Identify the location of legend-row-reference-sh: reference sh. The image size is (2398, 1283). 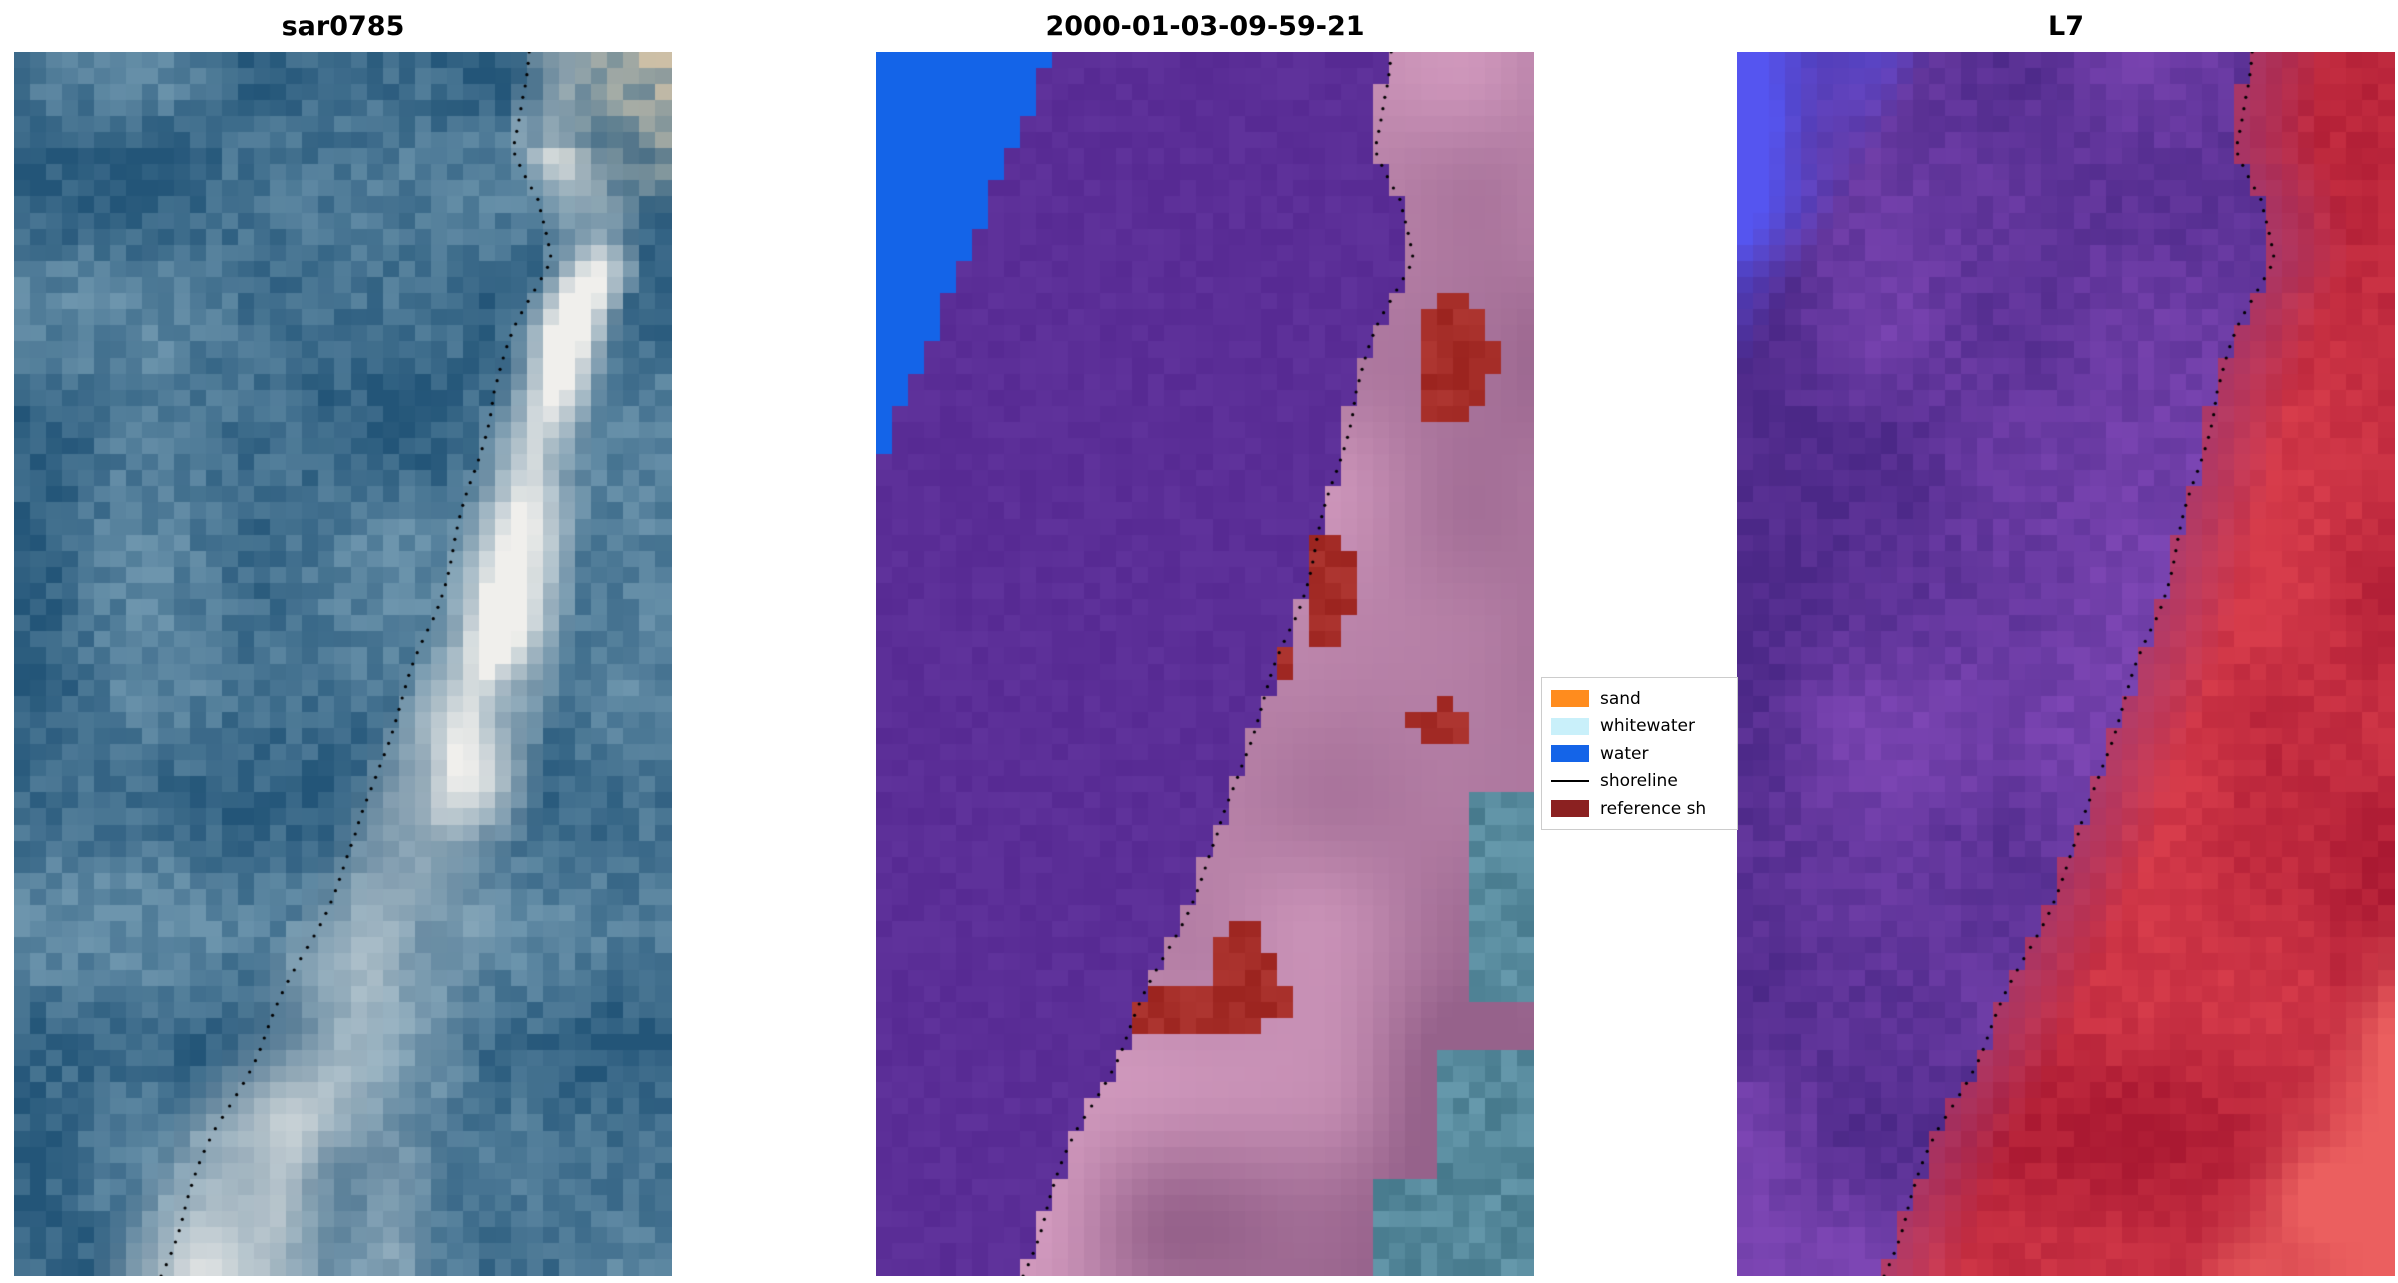
(1644, 809).